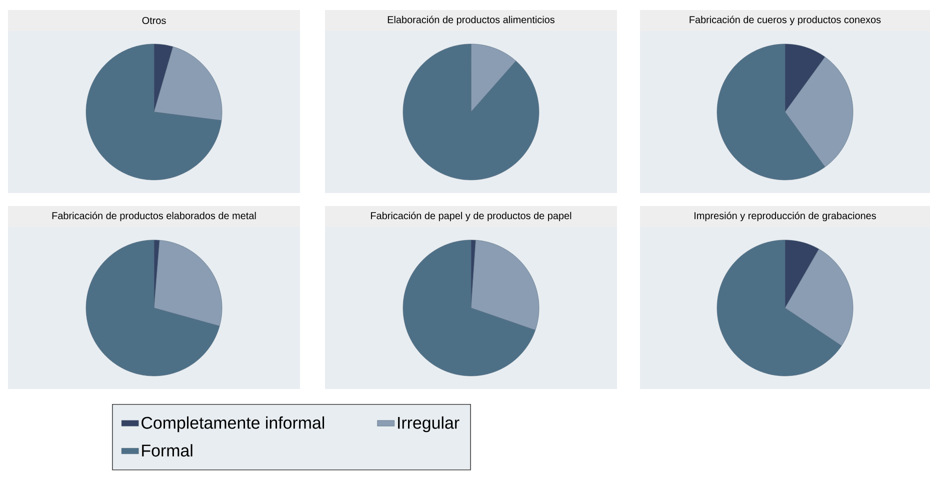 The image size is (930, 491). What do you see at coordinates (233, 424) in the screenshot?
I see `legend-label: Completamente informal` at bounding box center [233, 424].